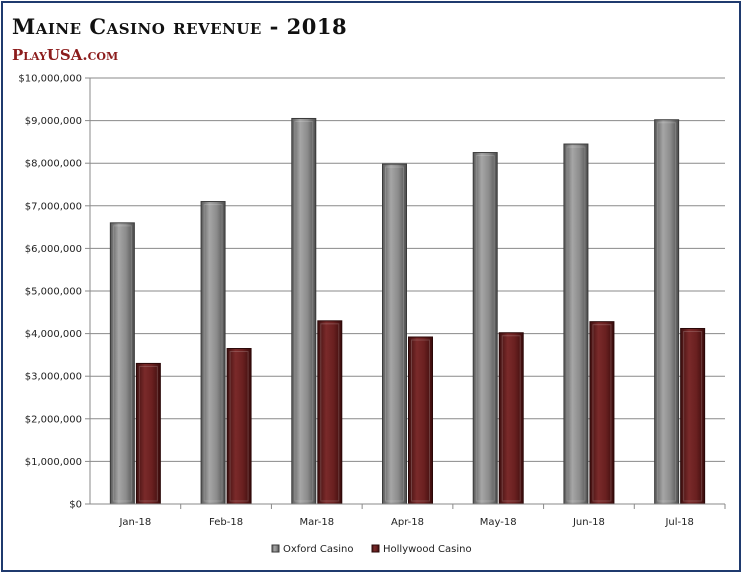 The width and height of the screenshot is (742, 573). I want to click on y-tick-label: $6,000,000, so click(53, 249).